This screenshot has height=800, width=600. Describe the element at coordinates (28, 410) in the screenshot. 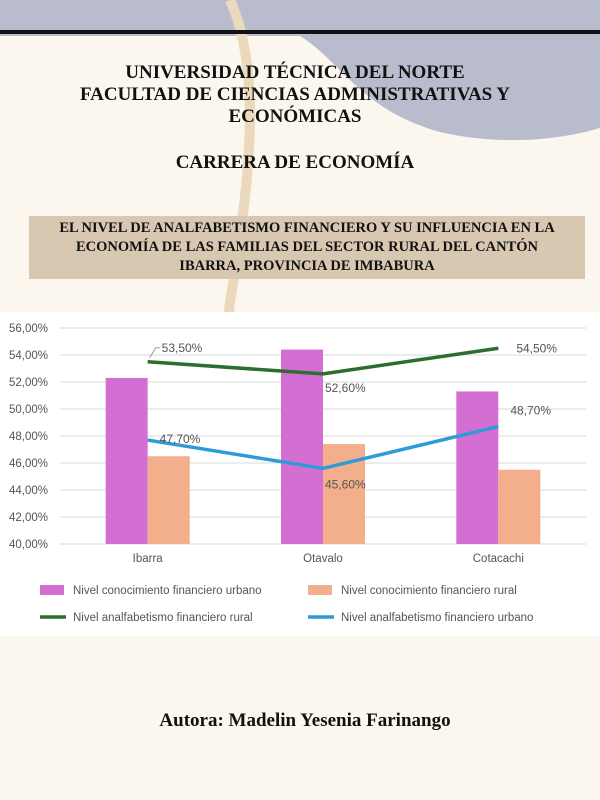

I see `y-tick-label: 50,00%` at that location.